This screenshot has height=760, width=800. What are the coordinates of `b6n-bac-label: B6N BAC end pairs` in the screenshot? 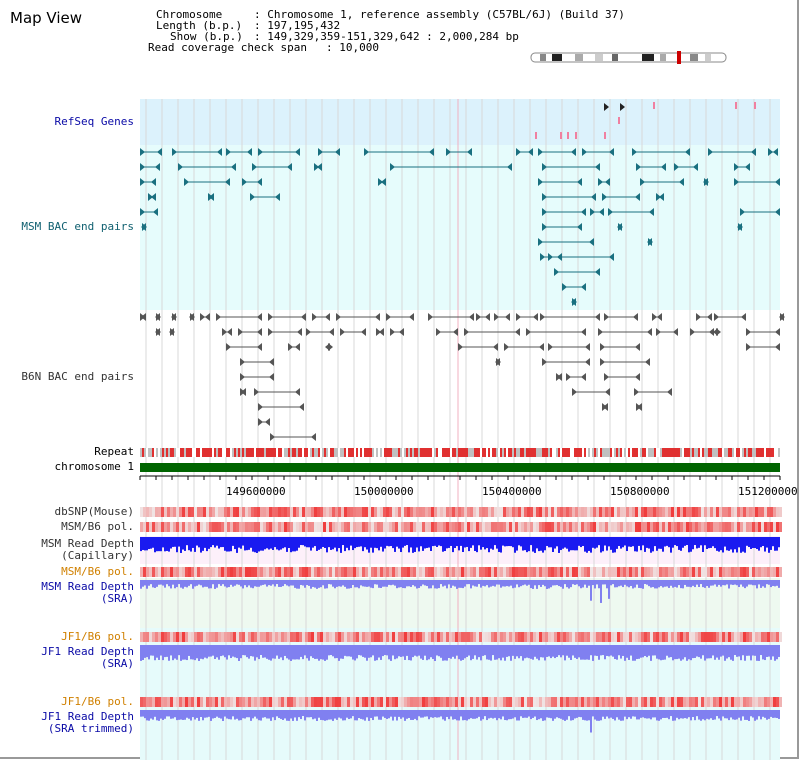 It's located at (77, 376).